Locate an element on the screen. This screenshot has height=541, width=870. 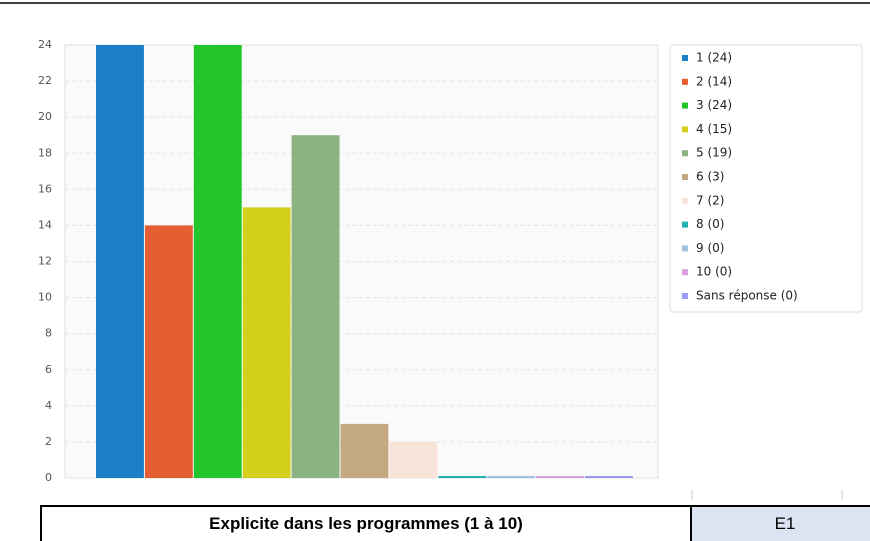
legend-label: 1 (24) is located at coordinates (714, 58).